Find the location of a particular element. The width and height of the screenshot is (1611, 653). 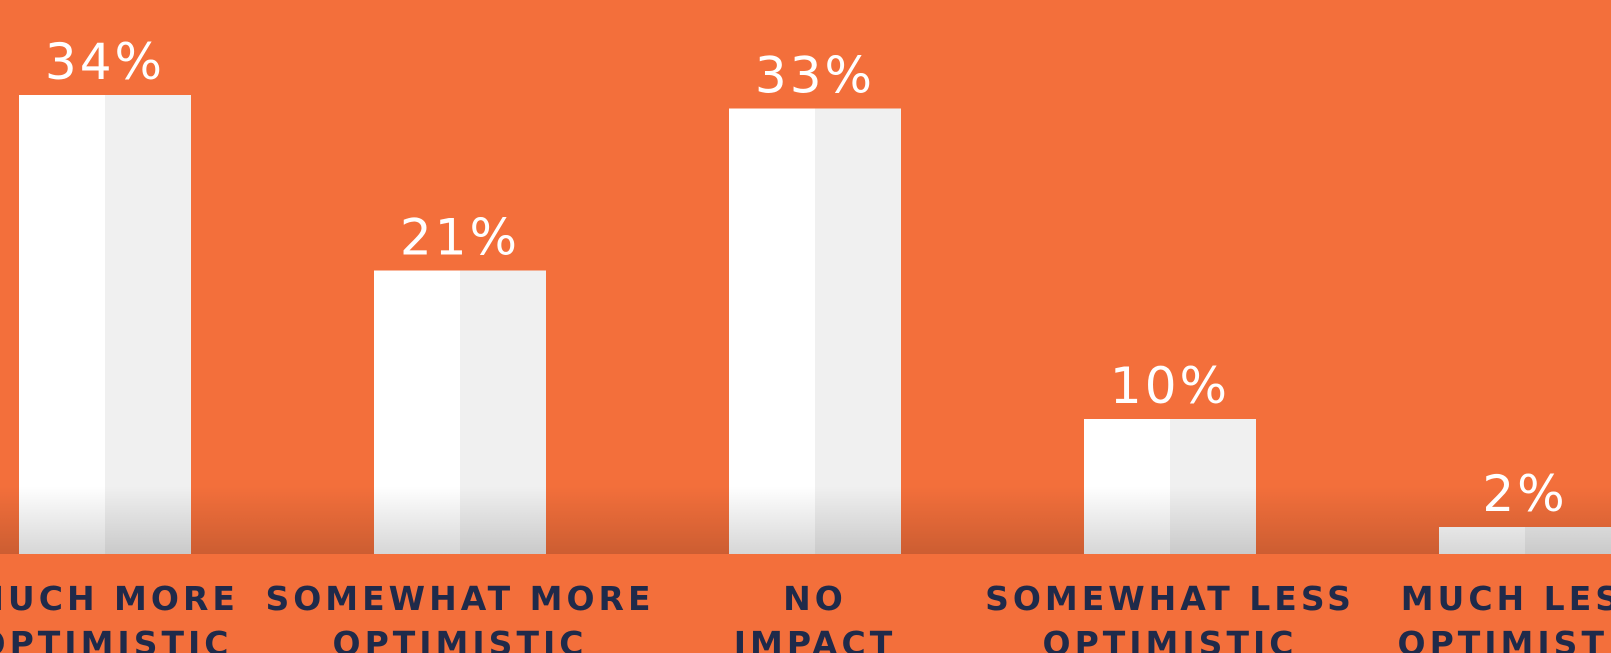

category-label: NO is located at coordinates (815, 598).